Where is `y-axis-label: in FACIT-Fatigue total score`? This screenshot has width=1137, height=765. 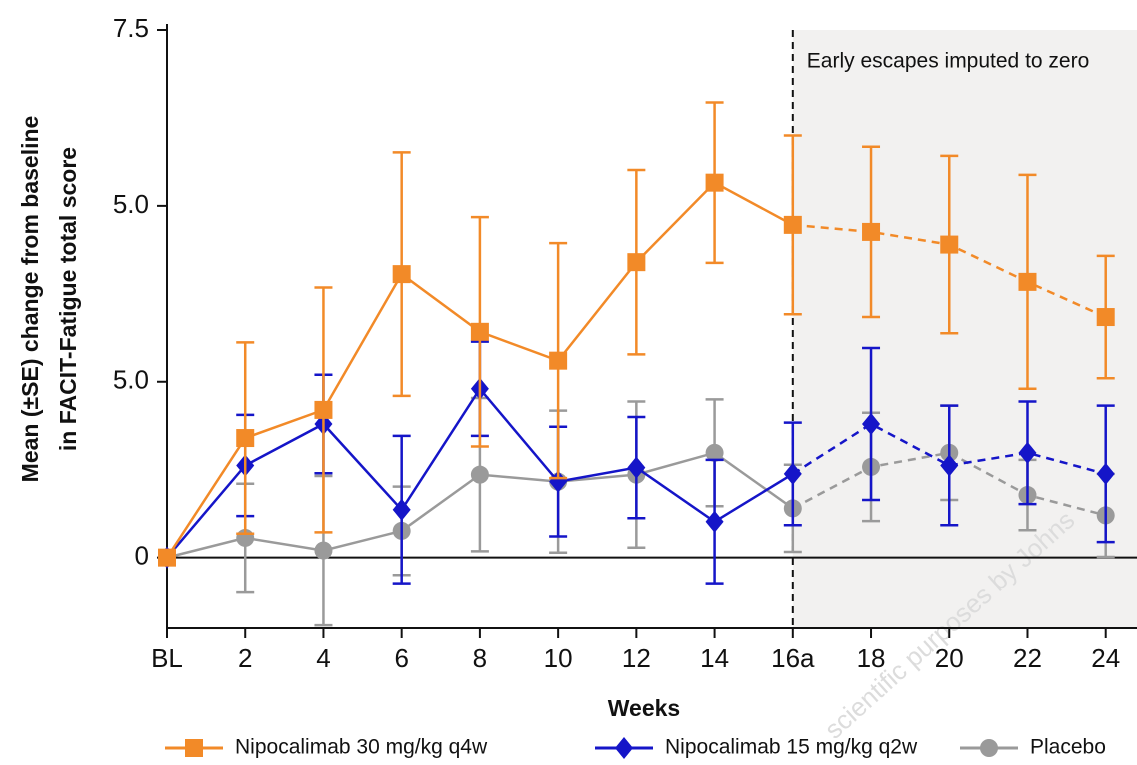
y-axis-label: in FACIT-Fatigue total score is located at coordinates (68, 299).